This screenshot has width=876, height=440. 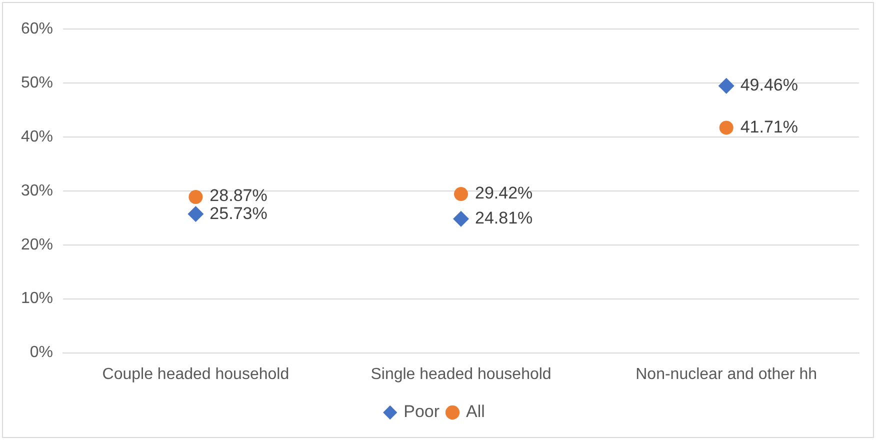 I want to click on data-label: 41.71%, so click(x=769, y=126).